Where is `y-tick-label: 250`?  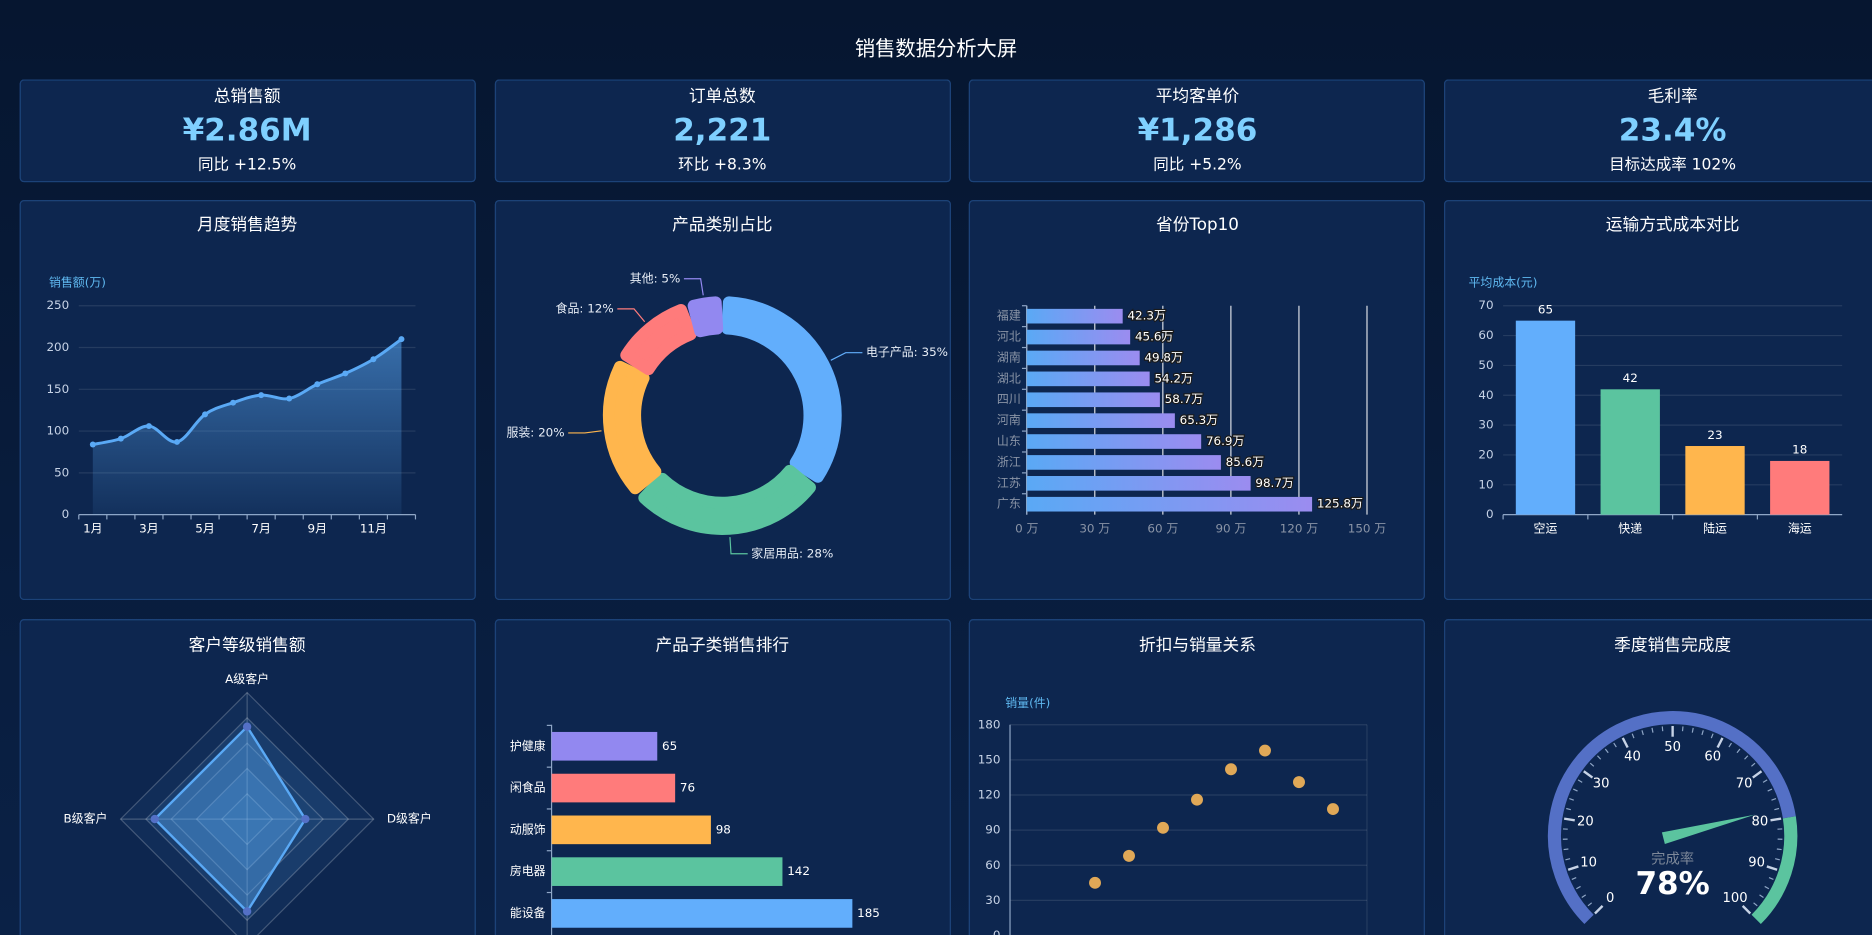 y-tick-label: 250 is located at coordinates (57, 305).